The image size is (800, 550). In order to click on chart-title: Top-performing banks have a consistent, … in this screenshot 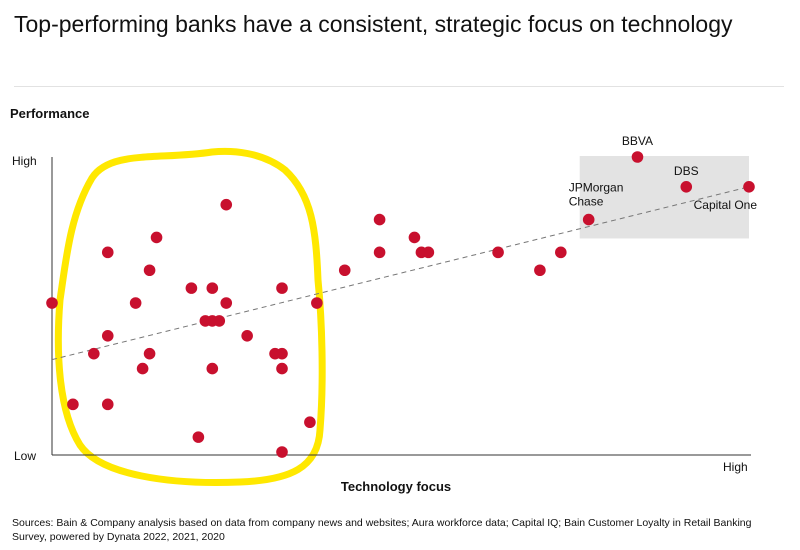, I will do `click(373, 24)`.